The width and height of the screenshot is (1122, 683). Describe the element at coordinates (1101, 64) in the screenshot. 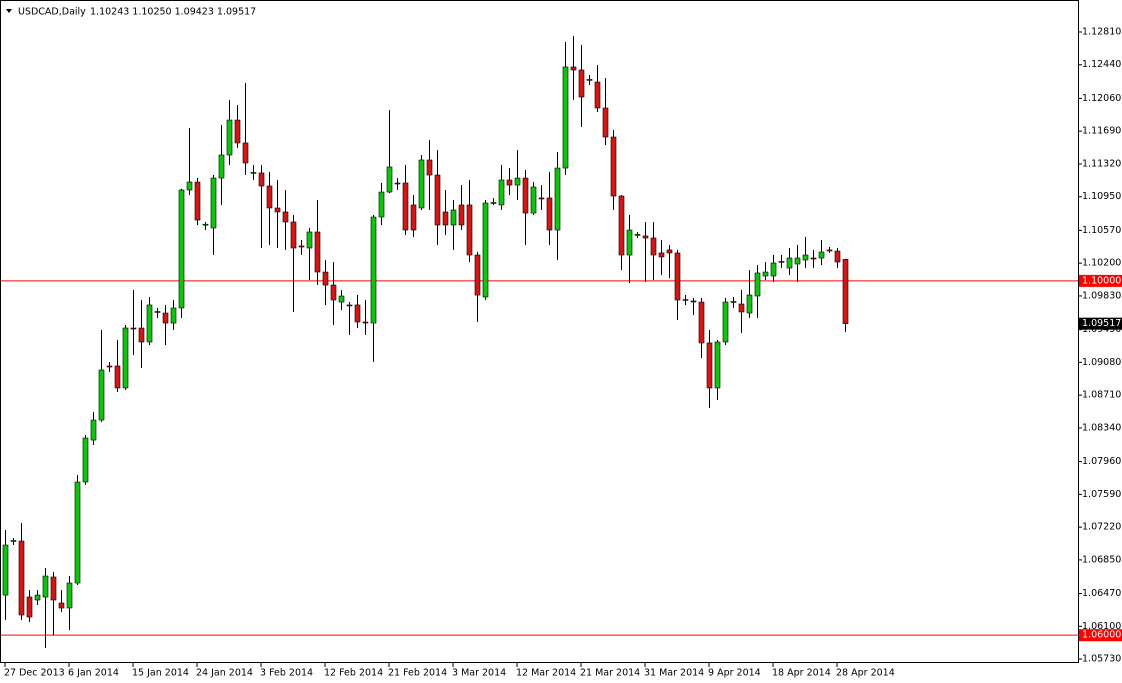

I see `y-tick-label: 1.12440` at that location.